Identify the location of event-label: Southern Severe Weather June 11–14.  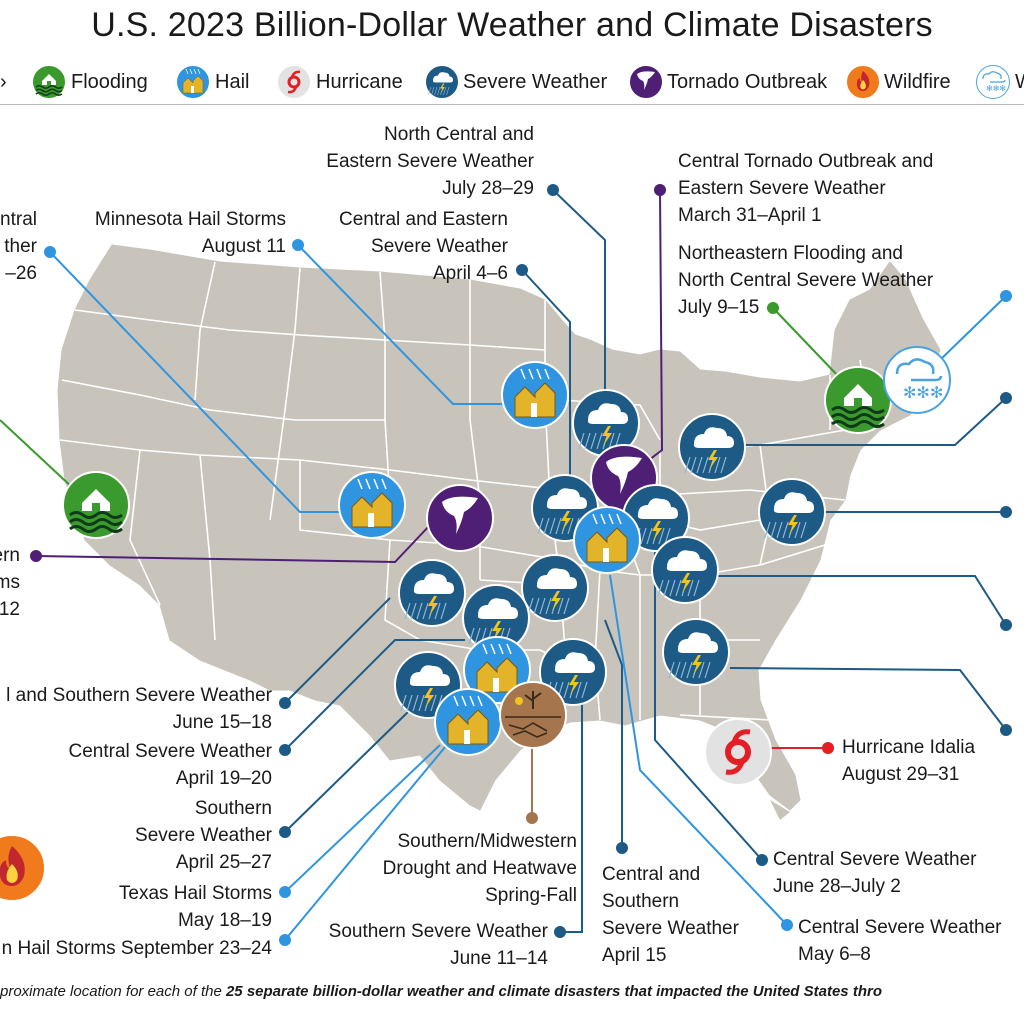
(438, 945).